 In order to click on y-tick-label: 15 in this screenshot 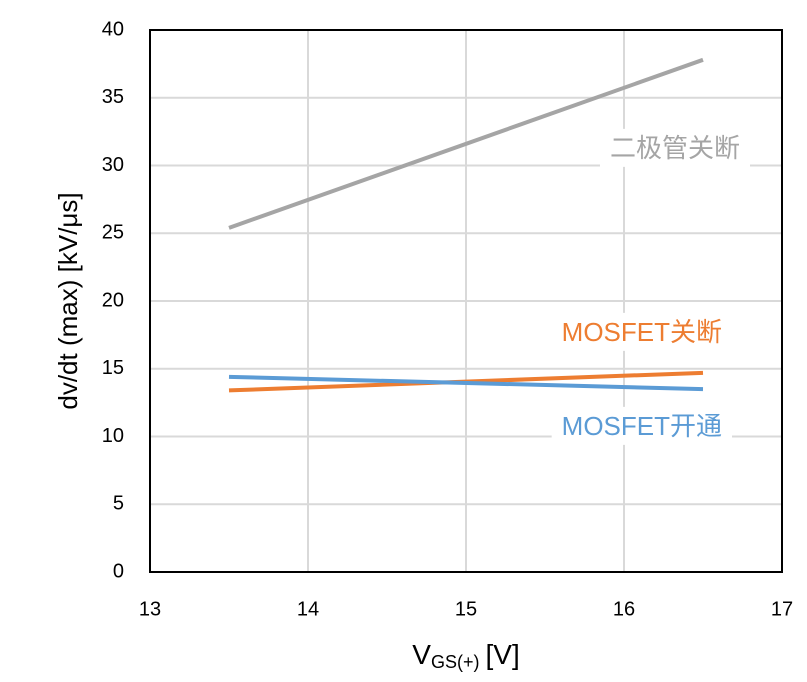, I will do `click(113, 368)`.